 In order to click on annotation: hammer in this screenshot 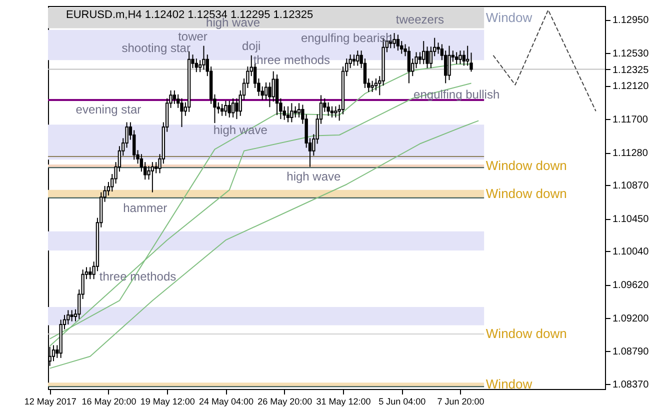, I will do `click(145, 208)`.